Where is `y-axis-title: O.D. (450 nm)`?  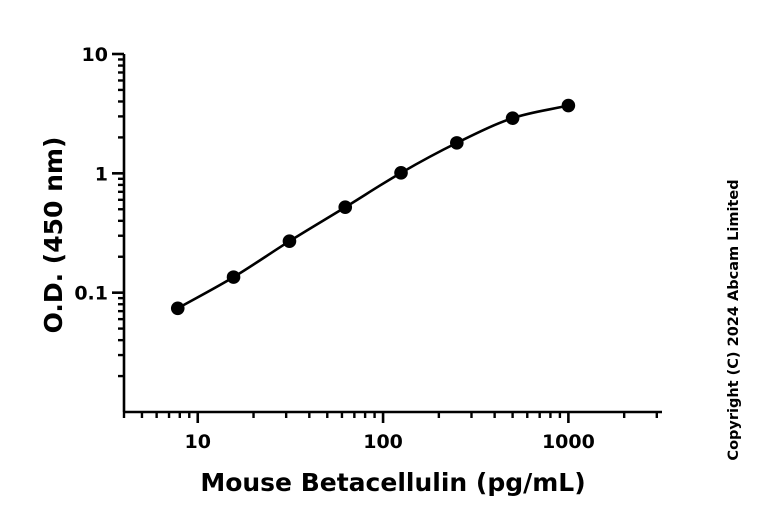 y-axis-title: O.D. (450 nm) is located at coordinates (53, 235).